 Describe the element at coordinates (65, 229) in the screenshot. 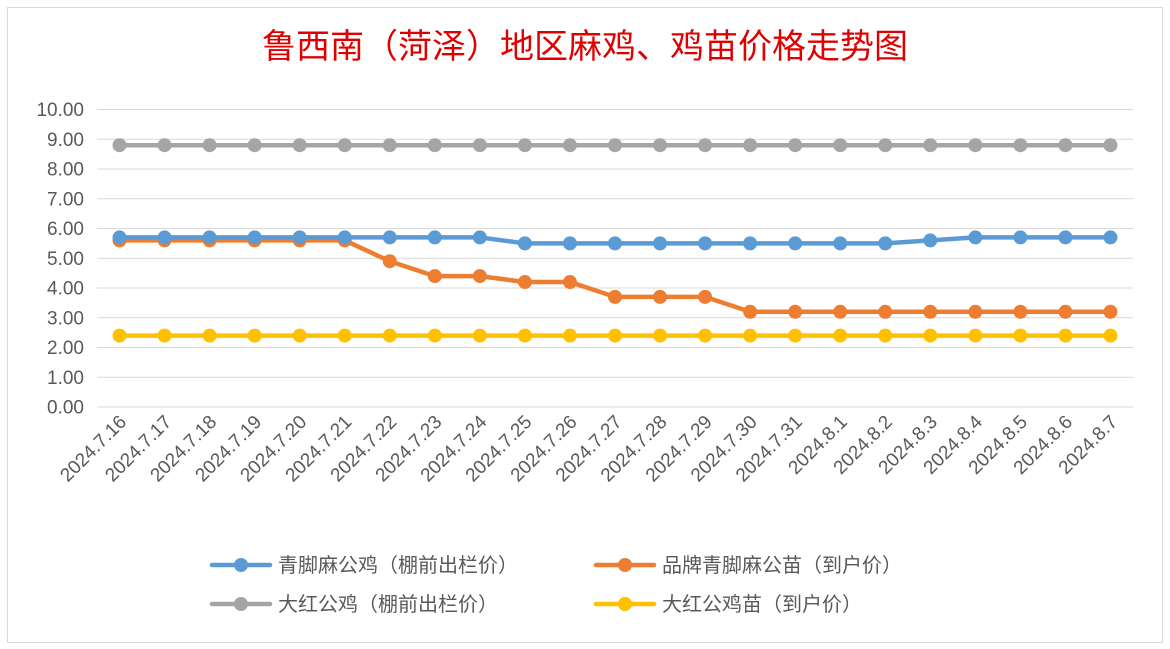

I see `y-tick-label: 6.00` at that location.